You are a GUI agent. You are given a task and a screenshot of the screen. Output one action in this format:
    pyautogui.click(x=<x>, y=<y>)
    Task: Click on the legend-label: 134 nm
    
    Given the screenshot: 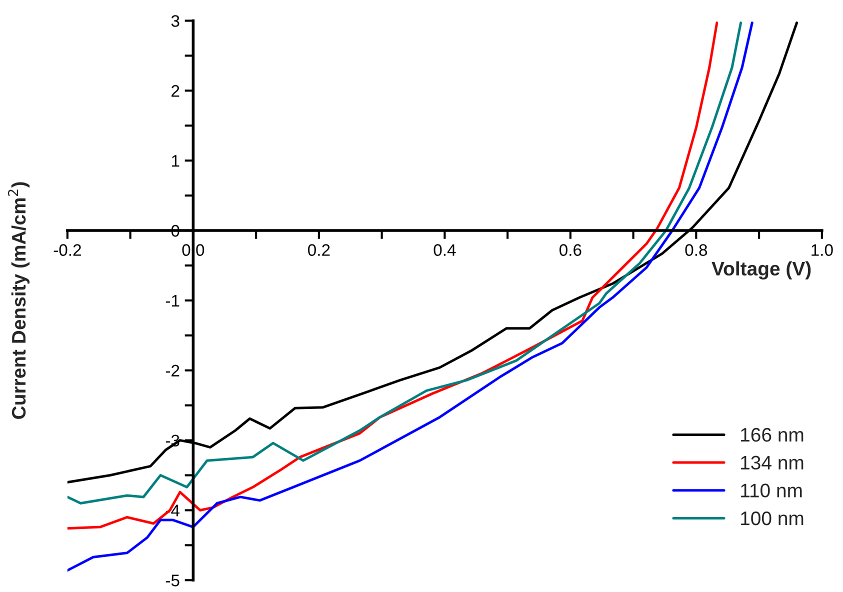 What is the action you would take?
    pyautogui.click(x=772, y=463)
    